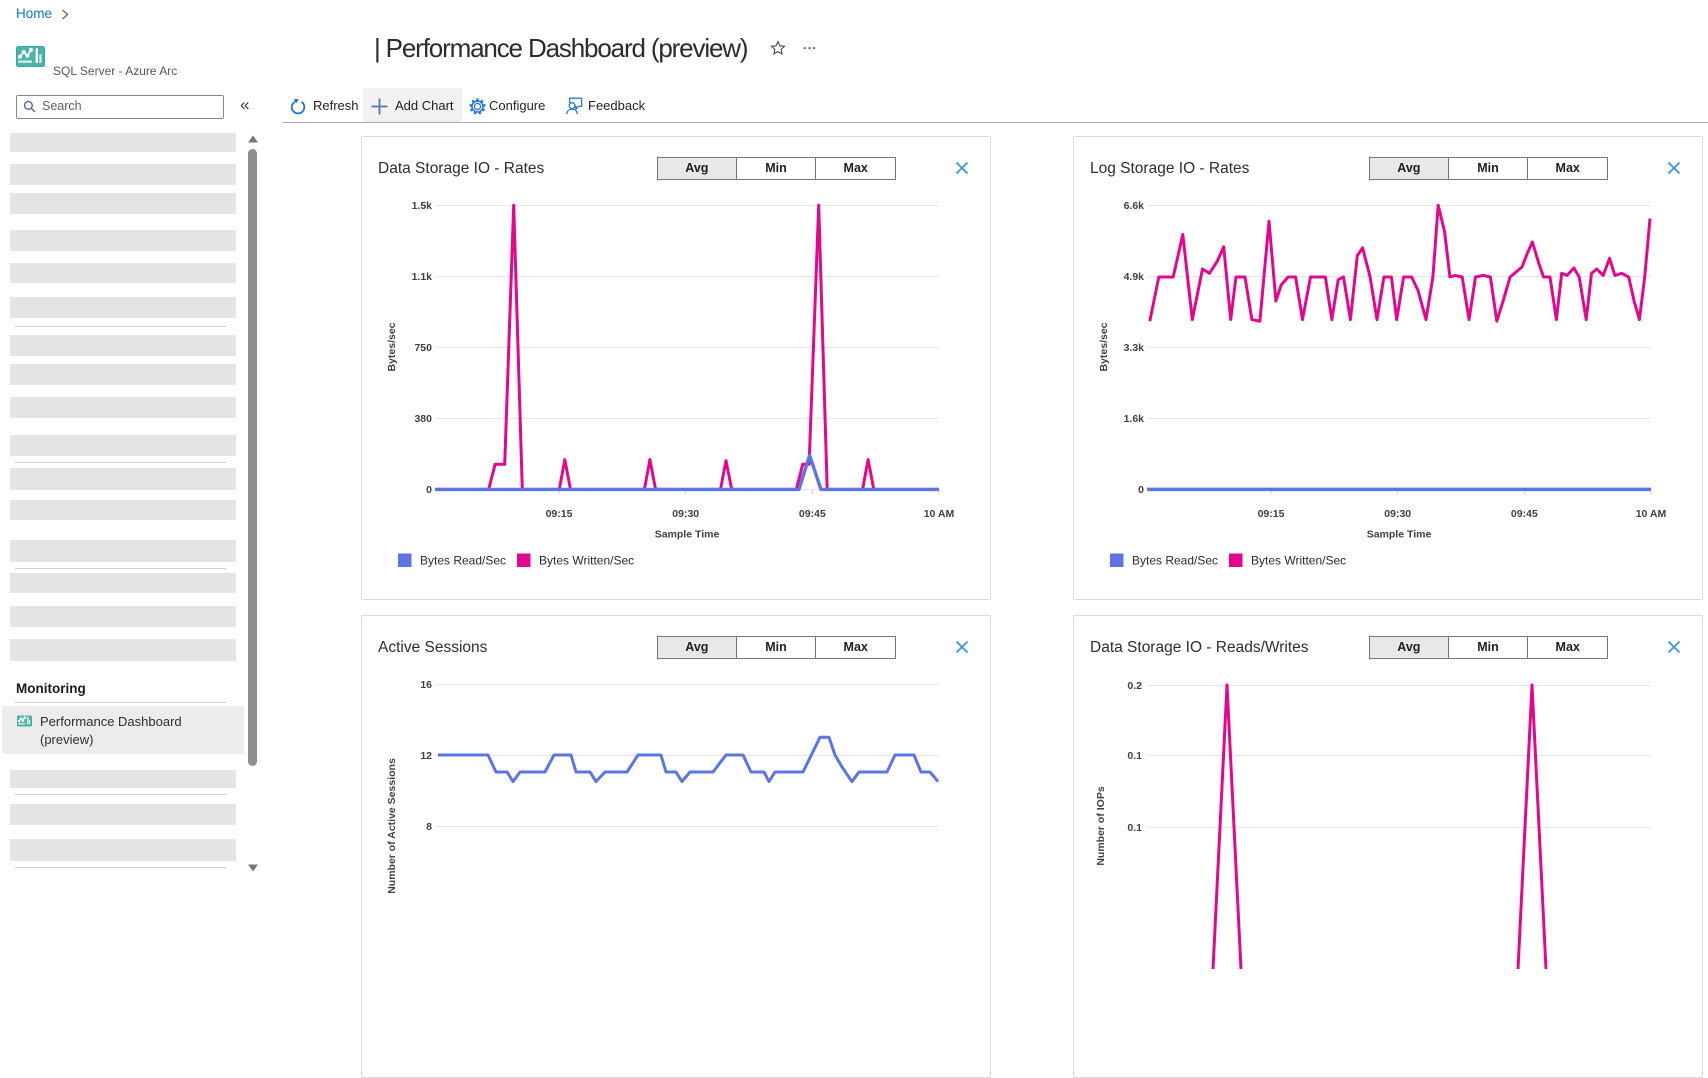  What do you see at coordinates (429, 827) in the screenshot?
I see `svg-text: 8` at bounding box center [429, 827].